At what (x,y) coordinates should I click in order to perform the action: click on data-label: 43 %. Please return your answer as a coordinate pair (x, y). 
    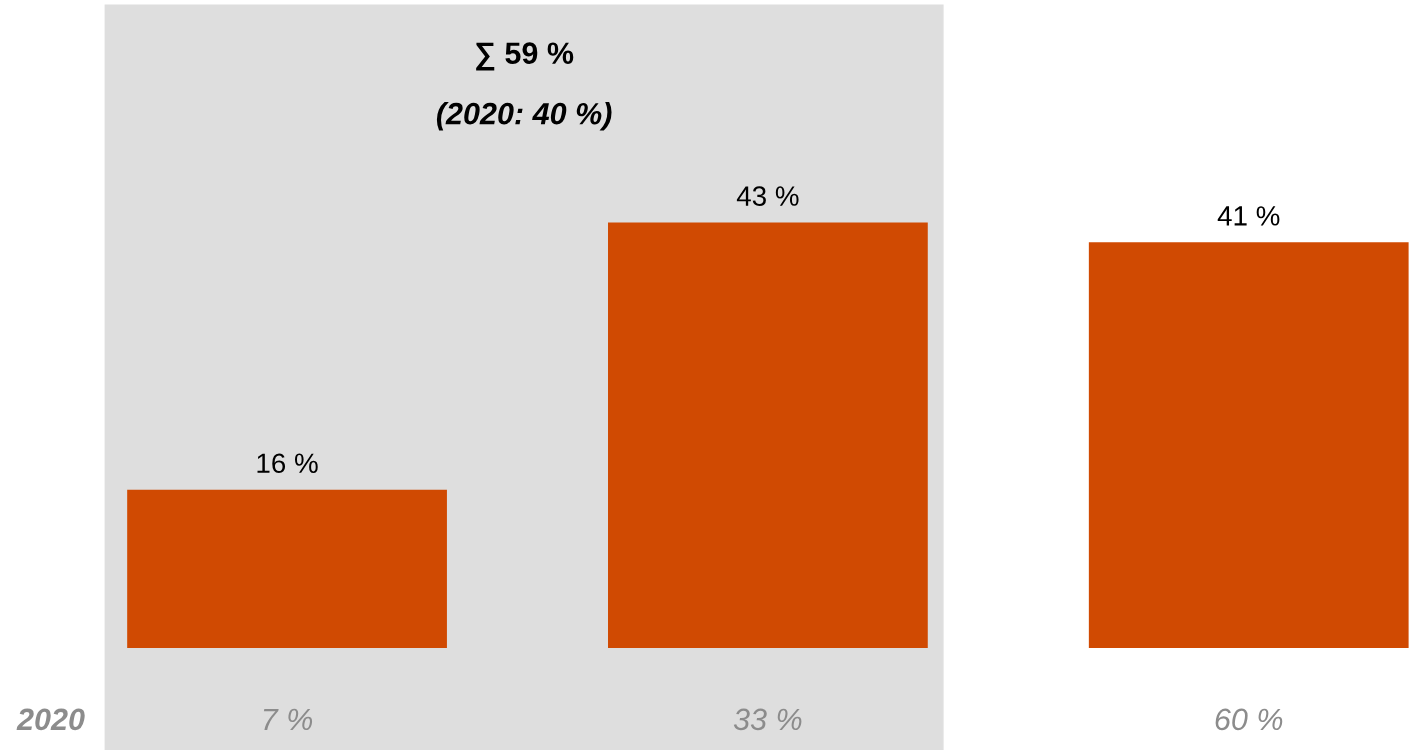
    Looking at the image, I should click on (767, 196).